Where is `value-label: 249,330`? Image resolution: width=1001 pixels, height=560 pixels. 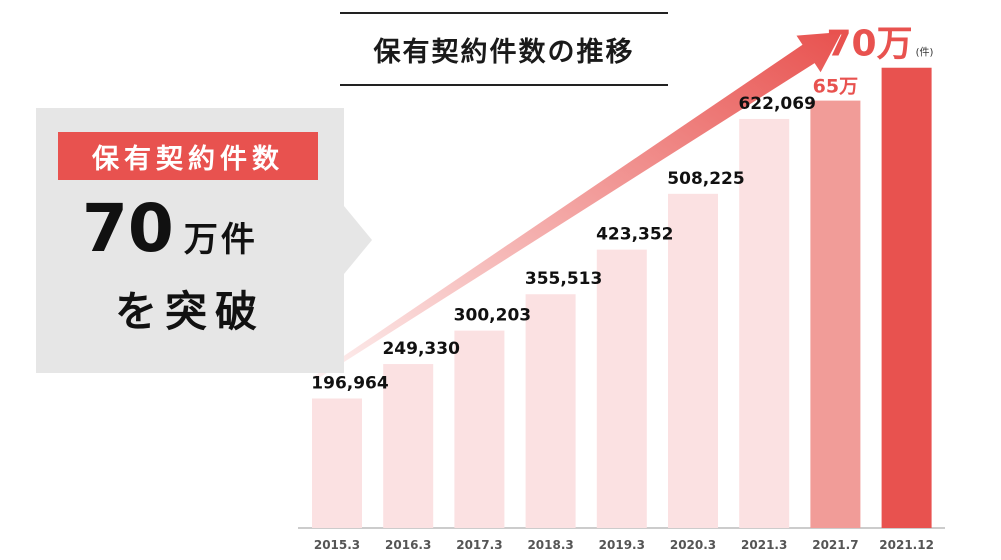 value-label: 249,330 is located at coordinates (421, 349).